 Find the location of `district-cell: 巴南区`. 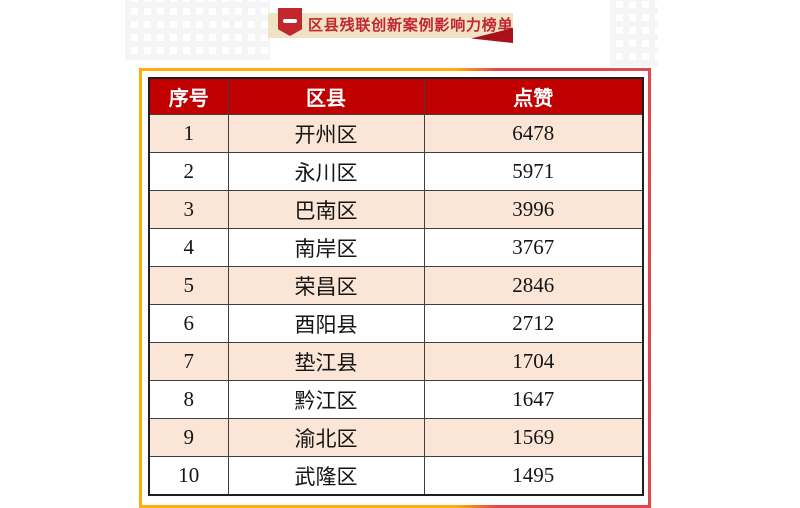

district-cell: 巴南区 is located at coordinates (326, 209).